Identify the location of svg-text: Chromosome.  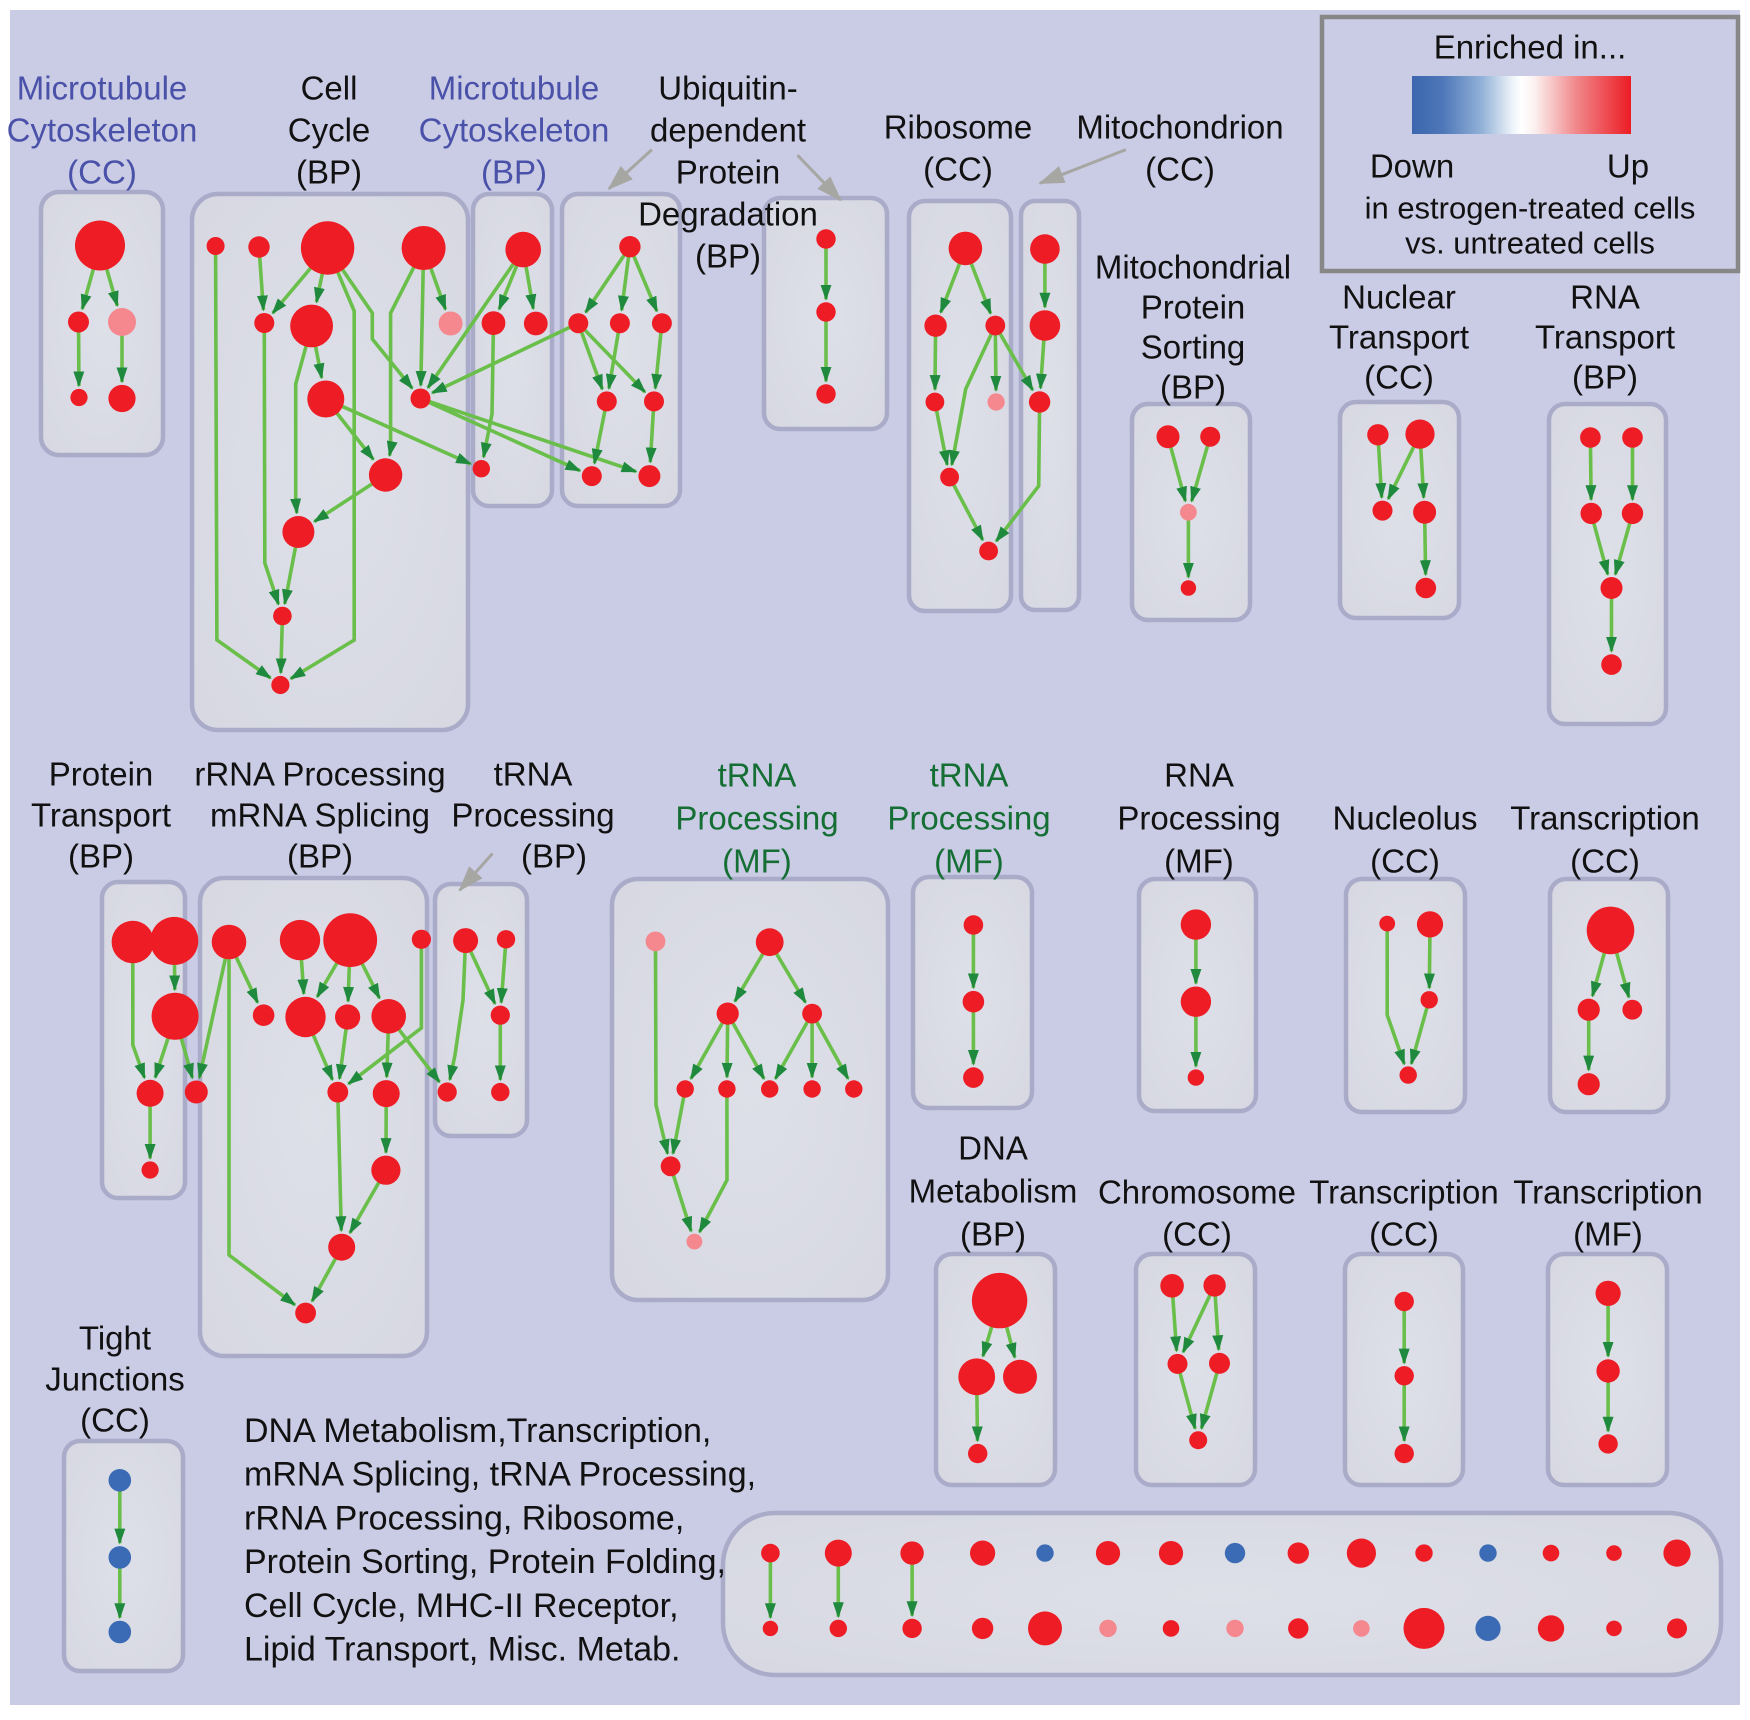
(1197, 1192).